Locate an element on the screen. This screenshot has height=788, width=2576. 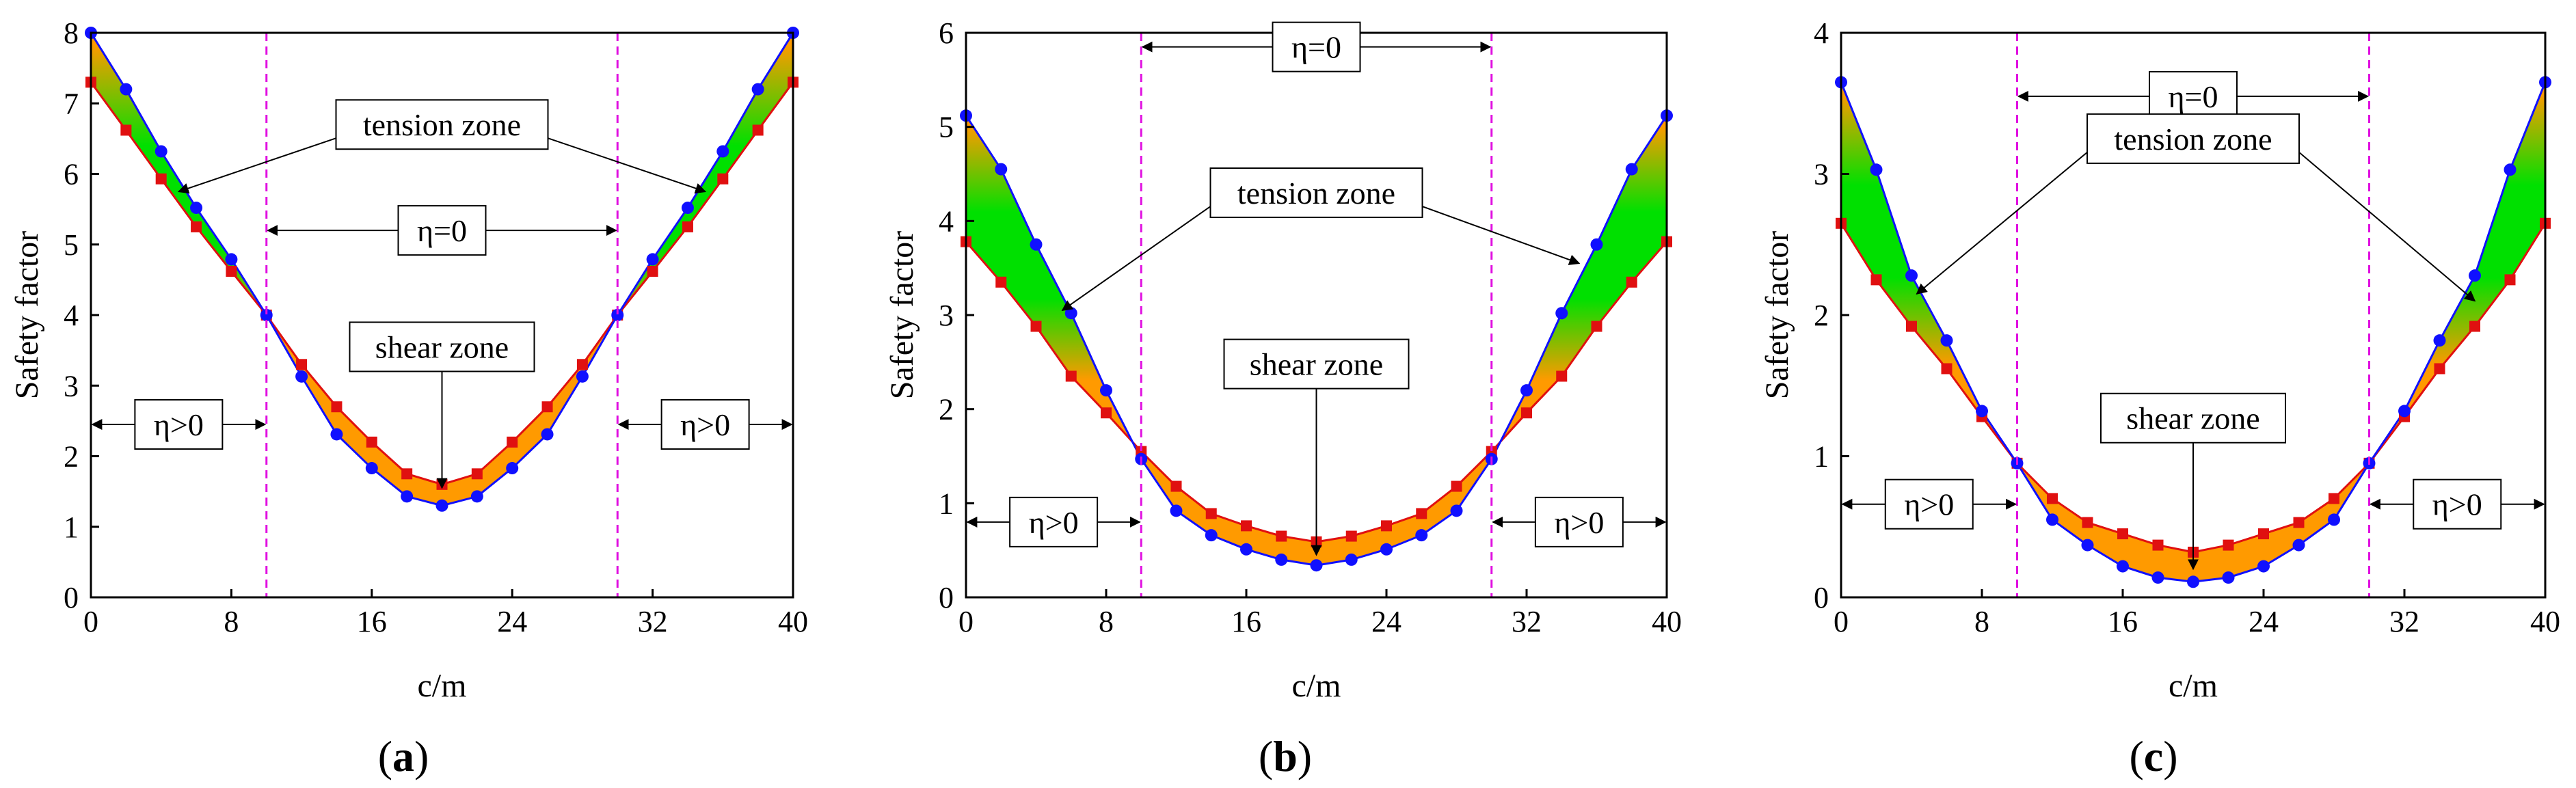
eta-zero-box is located at coordinates (1316, 46).